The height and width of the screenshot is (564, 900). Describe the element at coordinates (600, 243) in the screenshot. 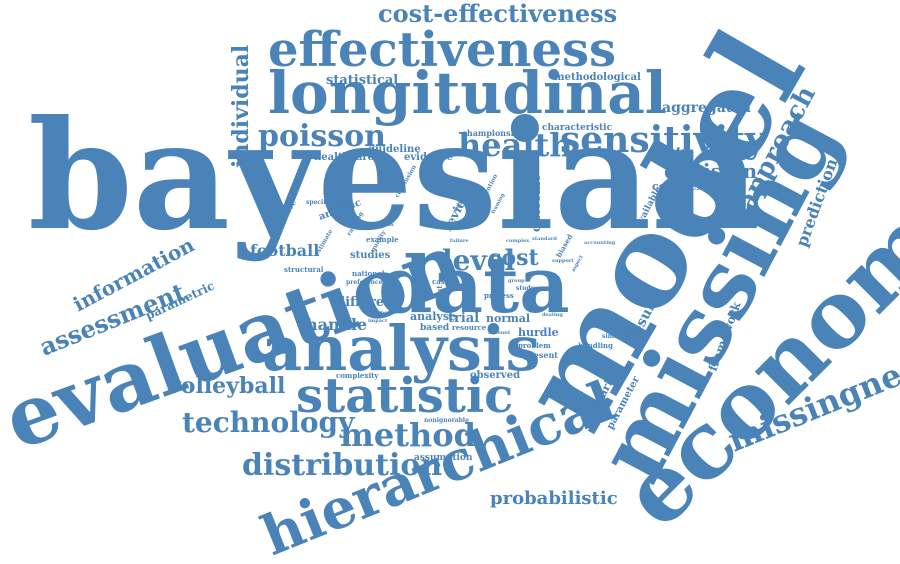

I see `word-accounting: accounting` at that location.